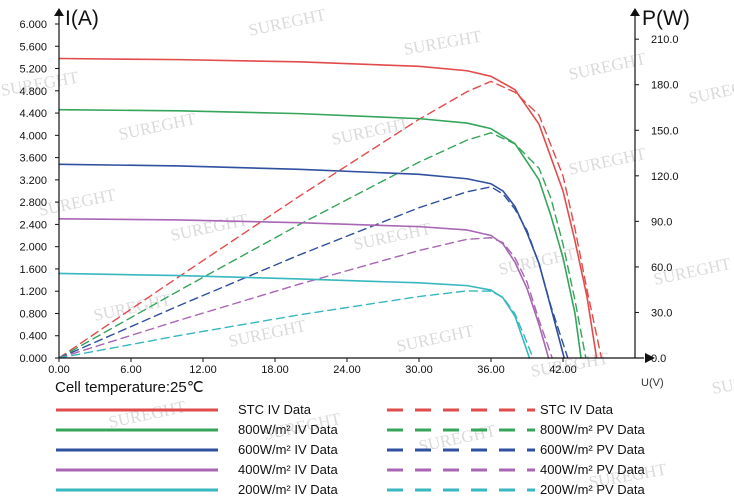 This screenshot has width=734, height=499. Describe the element at coordinates (33, 159) in the screenshot. I see `left-tick-label: 3.600` at that location.